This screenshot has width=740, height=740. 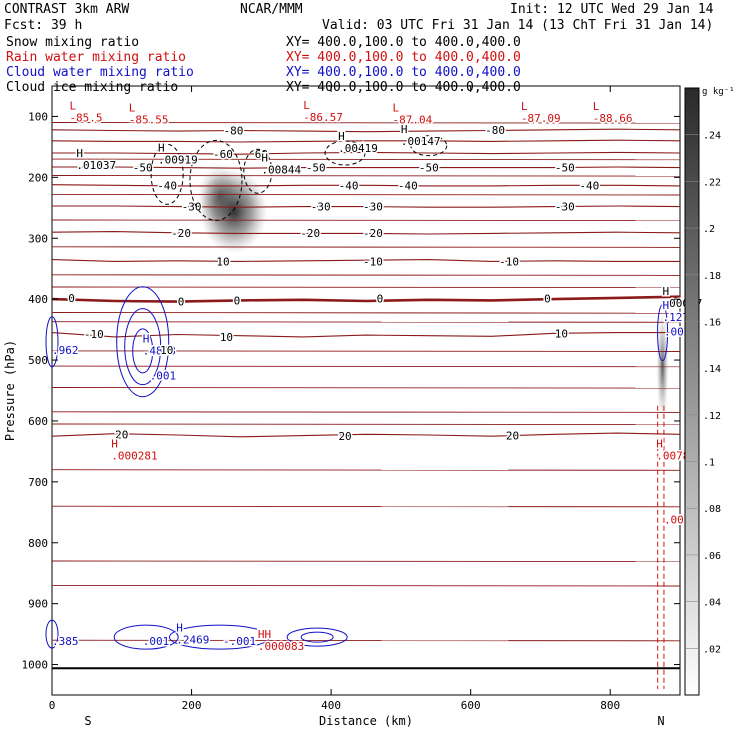 I want to click on snow-shading-upper-core, so click(x=219, y=195).